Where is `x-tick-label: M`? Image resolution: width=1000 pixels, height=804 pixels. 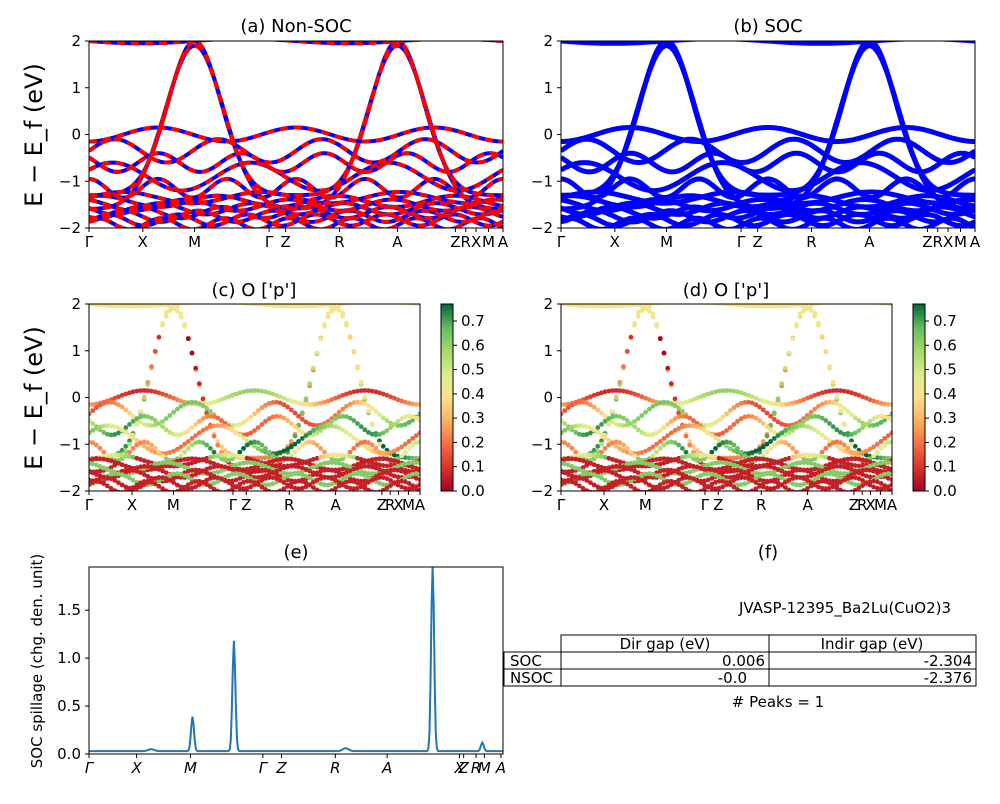 x-tick-label: M is located at coordinates (173, 505).